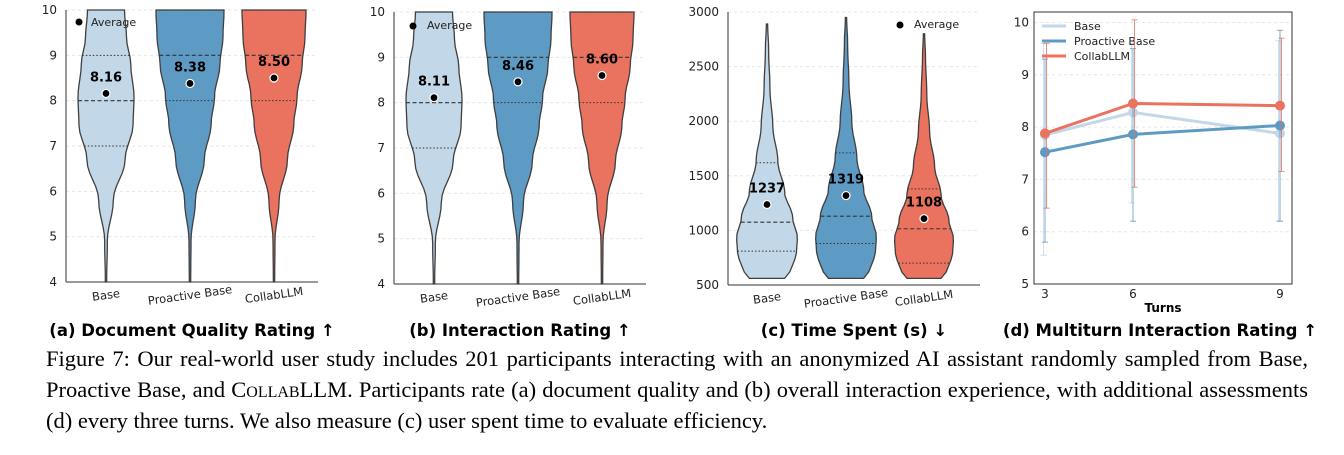  Describe the element at coordinates (1087, 26) in the screenshot. I see `legend-label: Base` at that location.